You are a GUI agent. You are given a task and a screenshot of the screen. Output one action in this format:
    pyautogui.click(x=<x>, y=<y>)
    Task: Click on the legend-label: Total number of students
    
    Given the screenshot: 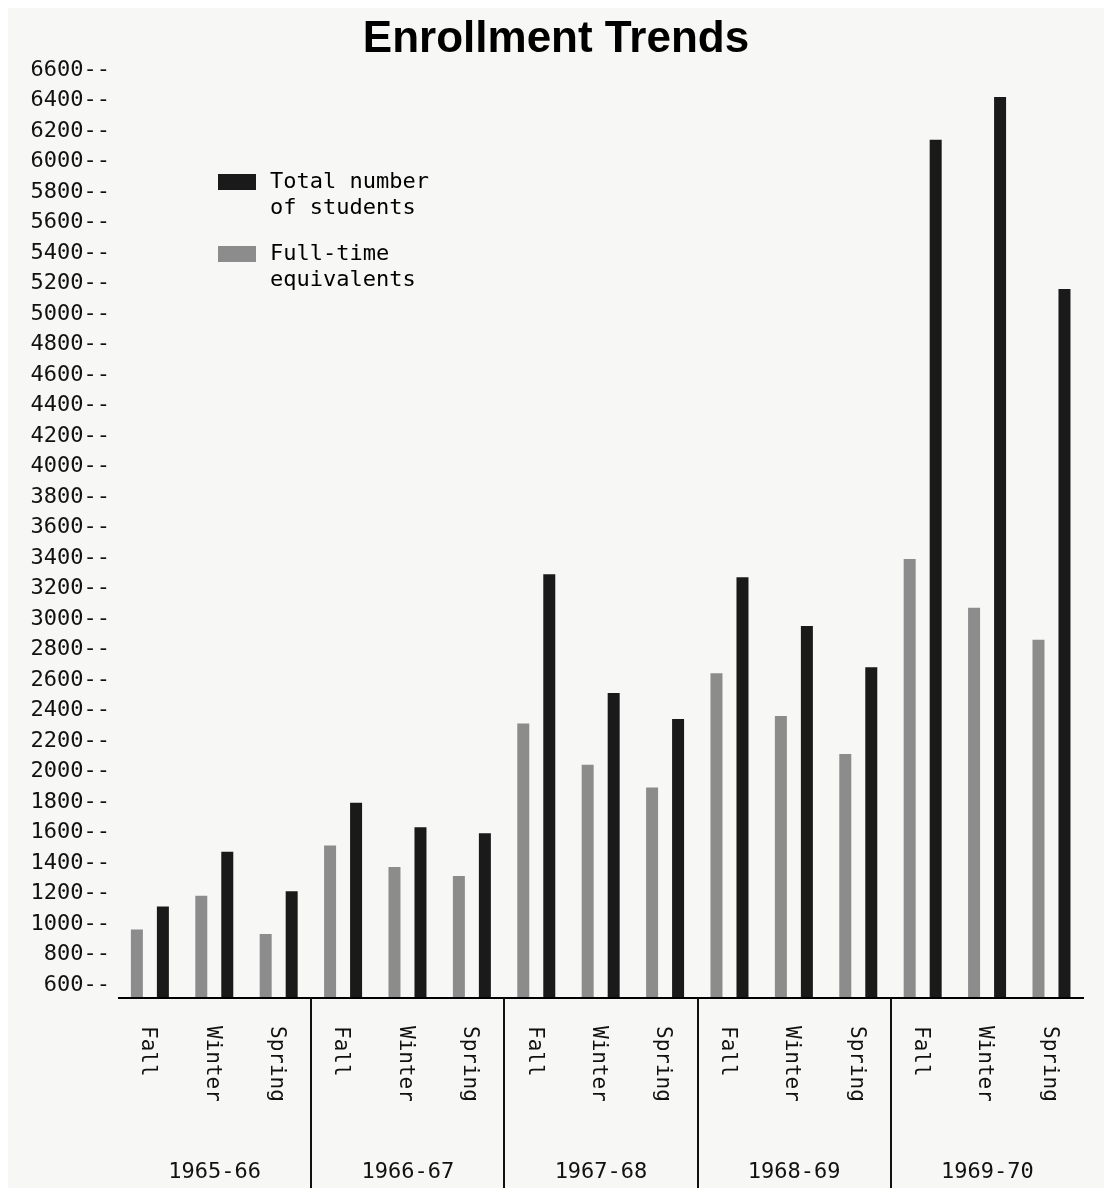 What is the action you would take?
    pyautogui.click(x=350, y=194)
    